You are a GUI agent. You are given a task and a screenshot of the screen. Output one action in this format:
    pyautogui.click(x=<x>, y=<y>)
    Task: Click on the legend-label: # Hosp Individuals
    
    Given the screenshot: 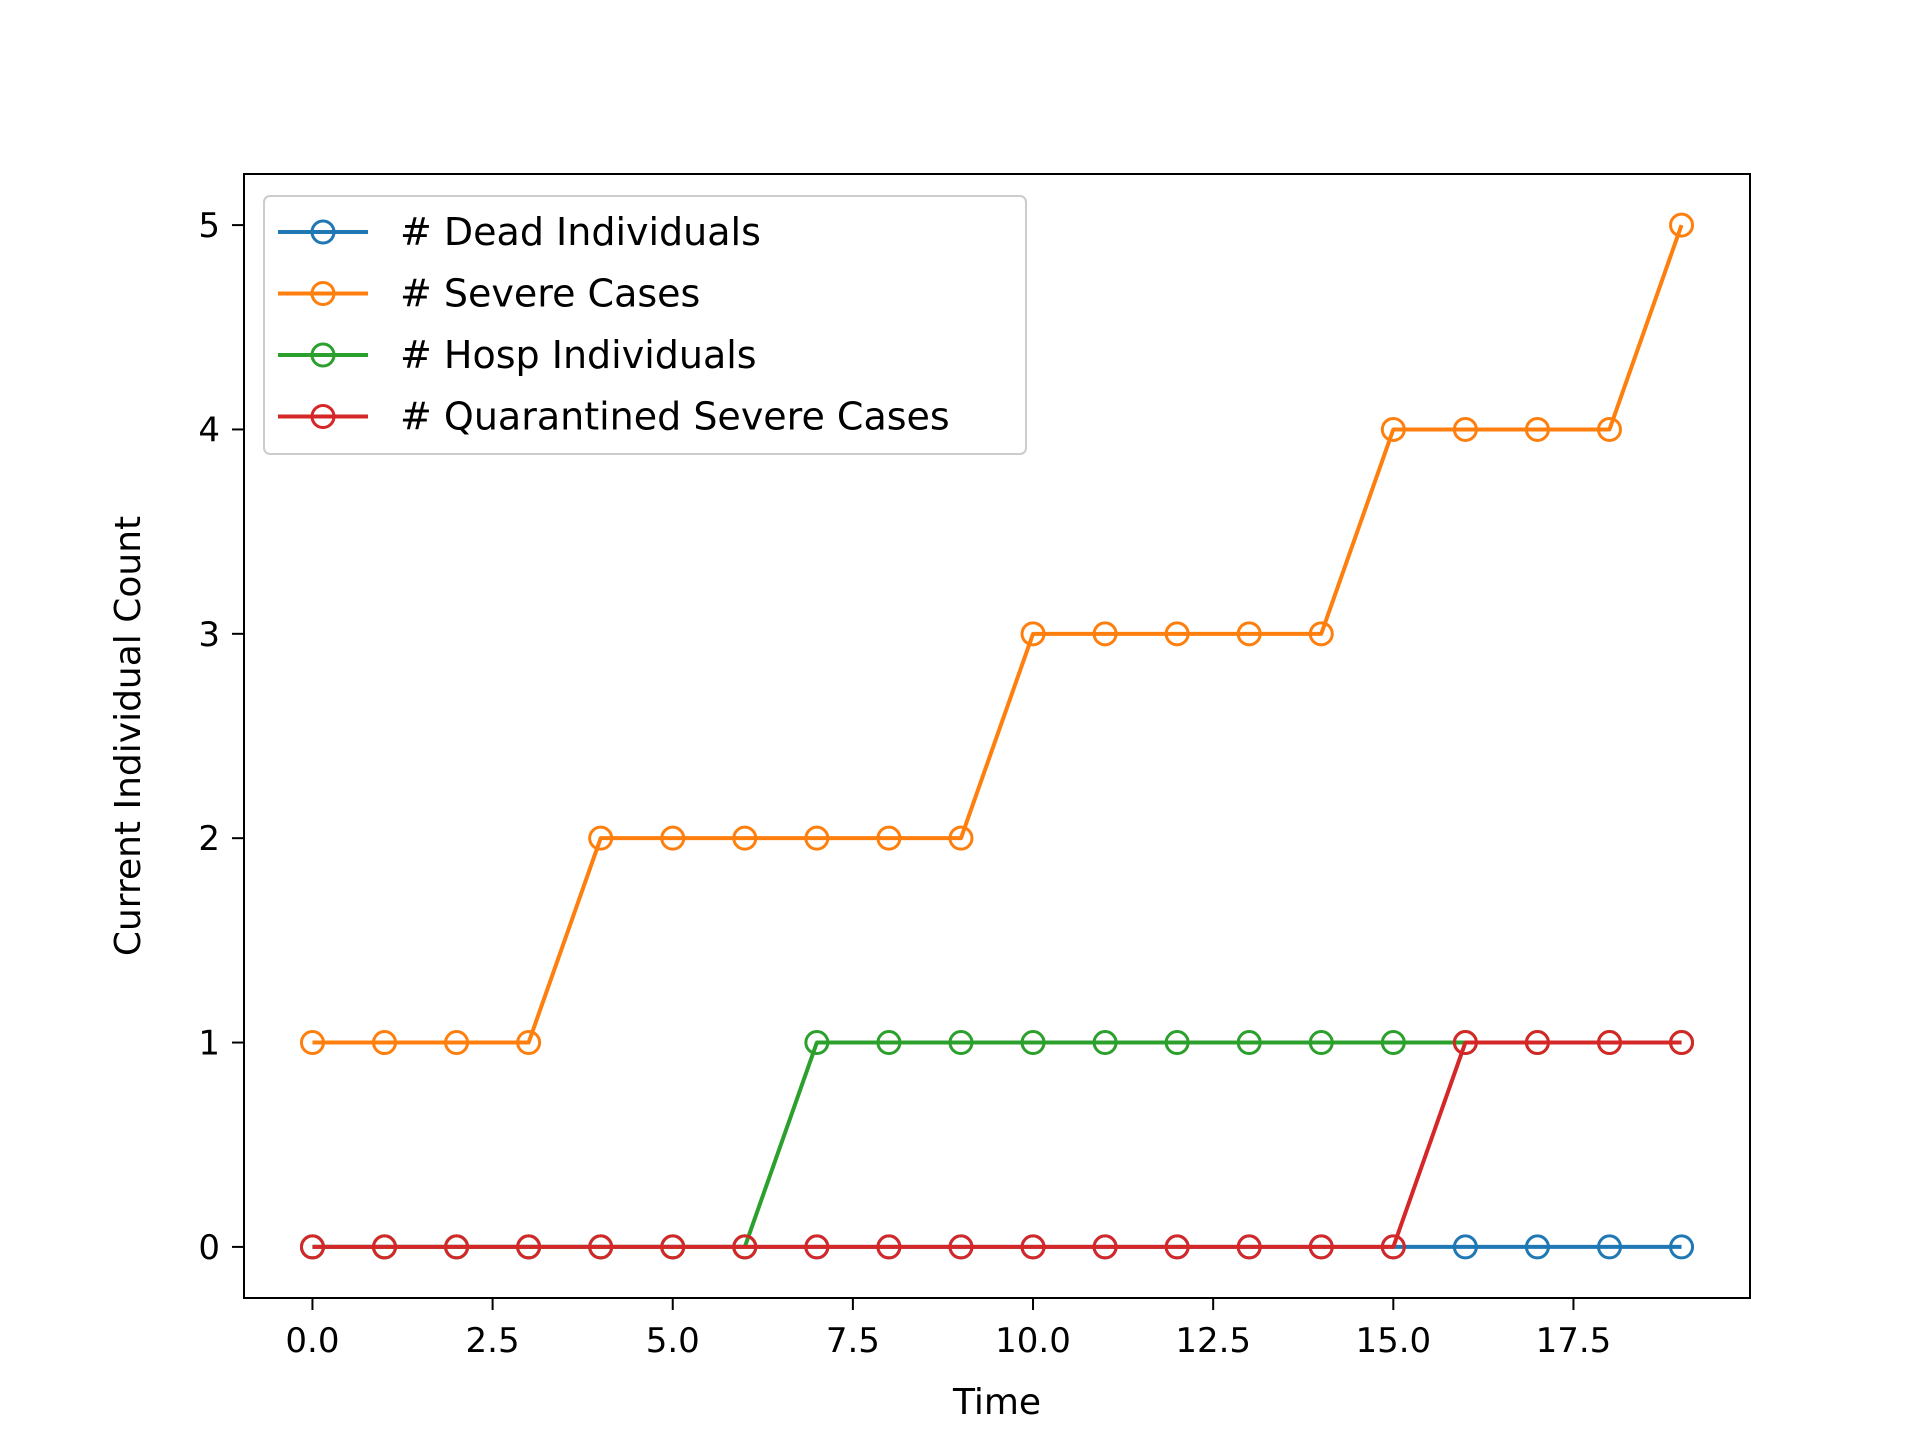 What is the action you would take?
    pyautogui.click(x=578, y=355)
    